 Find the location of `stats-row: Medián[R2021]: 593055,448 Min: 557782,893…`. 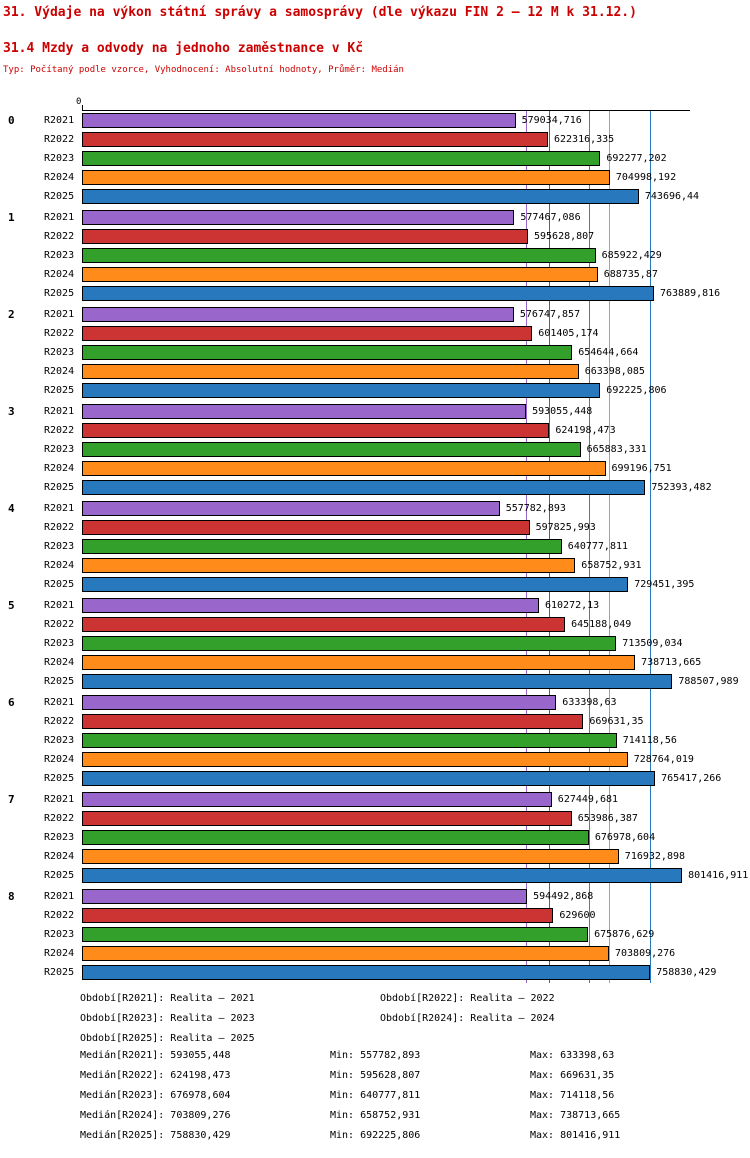

stats-row: Medián[R2021]: 593055,448 Min: 557782,893… is located at coordinates (375, 1060).